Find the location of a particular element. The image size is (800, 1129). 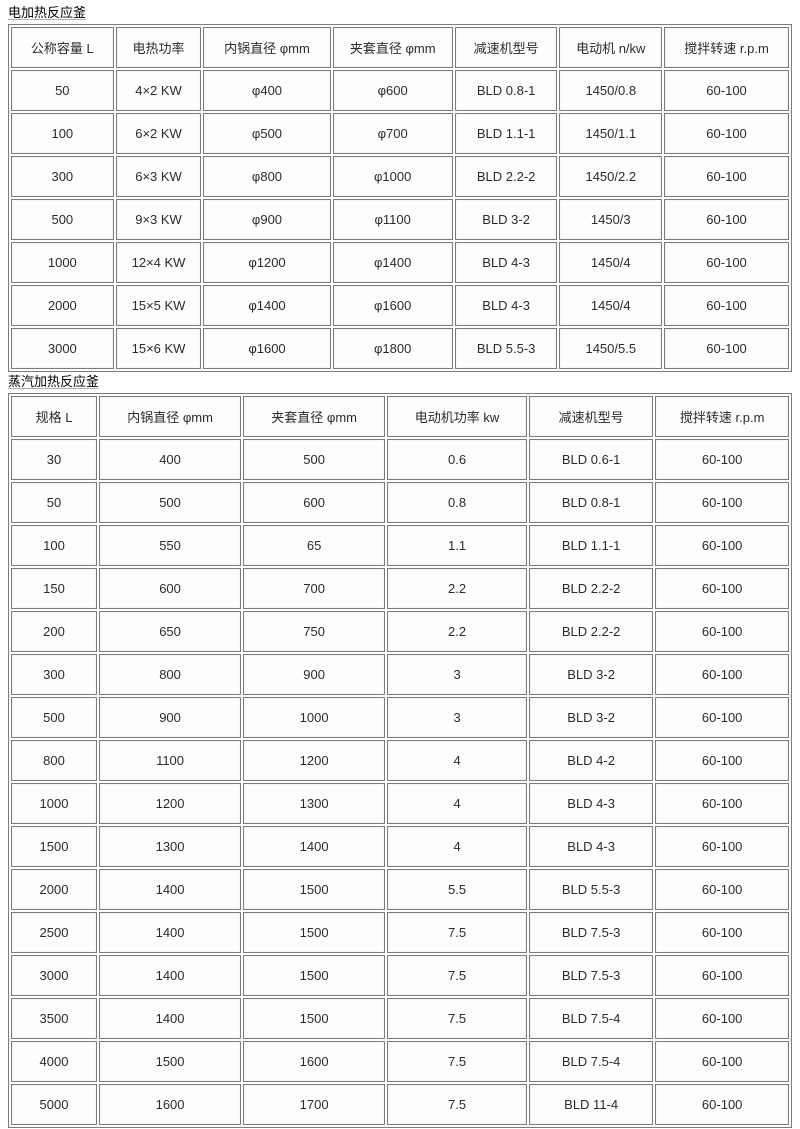

table-cell: BLD 1.1-1 is located at coordinates (591, 545).